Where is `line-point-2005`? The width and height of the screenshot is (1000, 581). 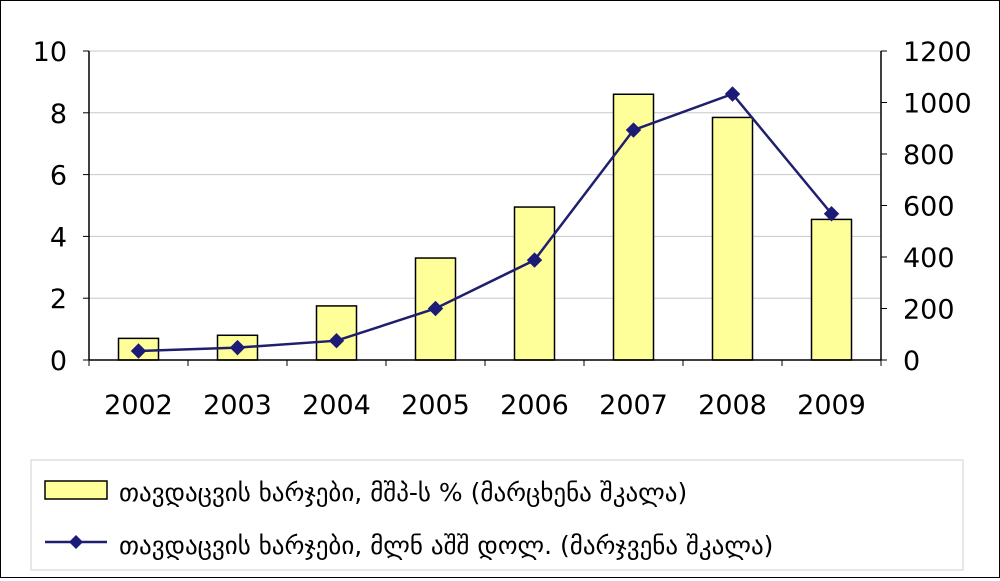 line-point-2005 is located at coordinates (435, 308).